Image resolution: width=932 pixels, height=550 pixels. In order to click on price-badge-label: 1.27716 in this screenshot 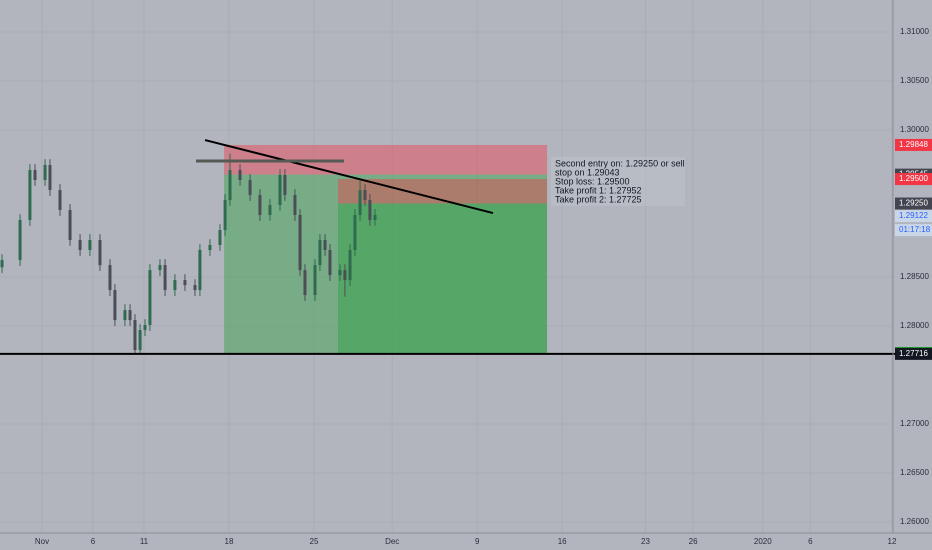, I will do `click(913, 353)`.